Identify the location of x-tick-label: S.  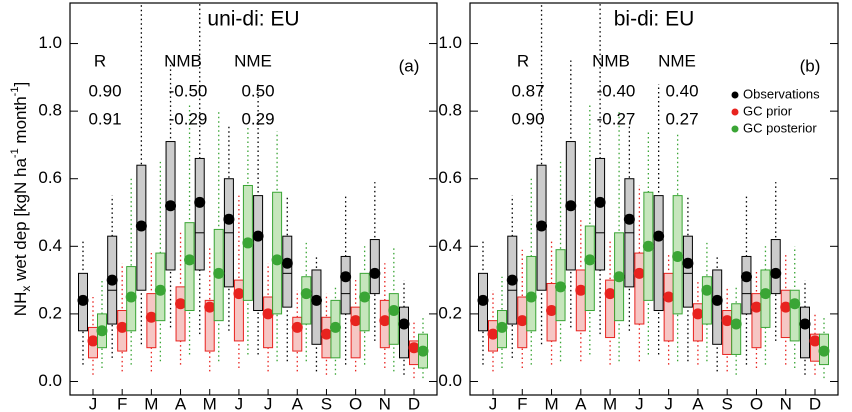
(326, 403).